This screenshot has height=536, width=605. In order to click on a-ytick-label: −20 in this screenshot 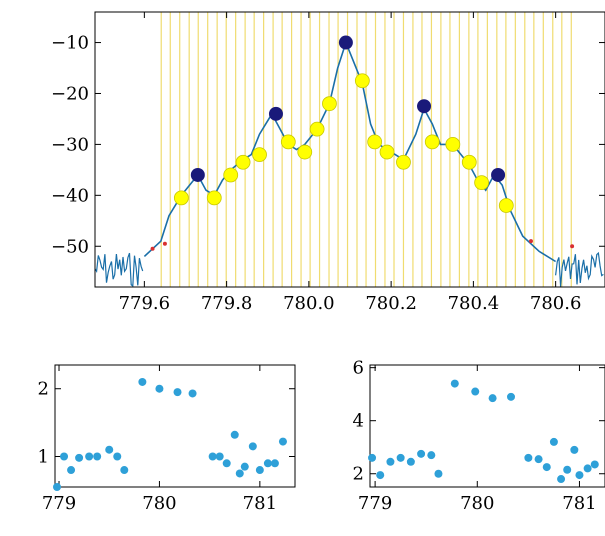, I will do `click(70, 93)`.